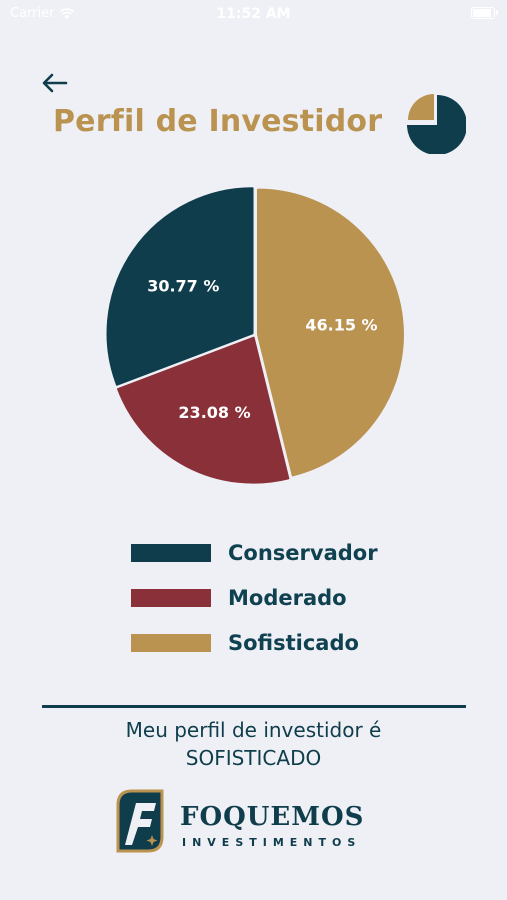  I want to click on legend-label-conservador: Conservador, so click(303, 552).